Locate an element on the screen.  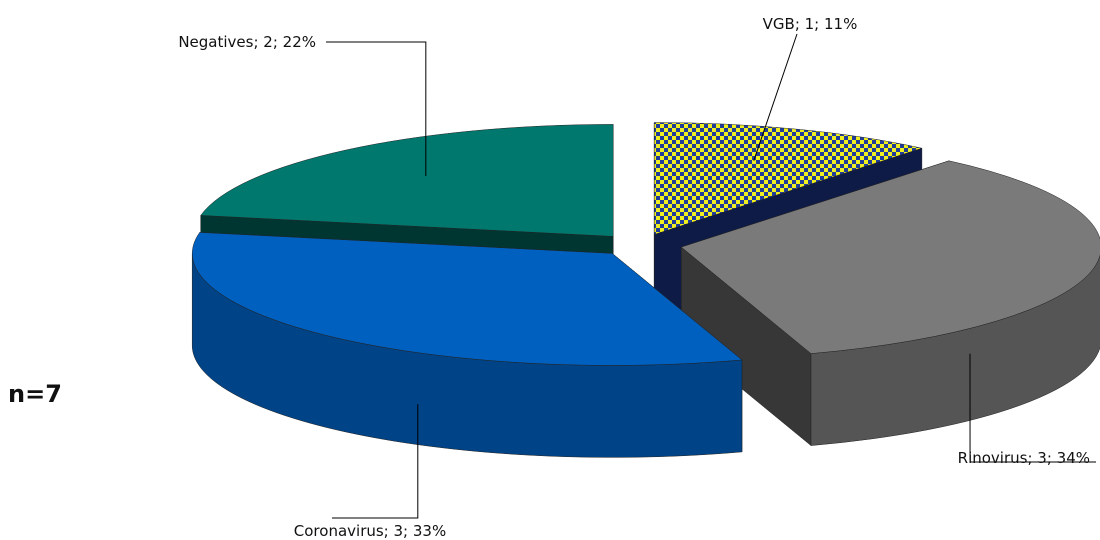
data-label: Coronavirus; 3; 33% is located at coordinates (370, 531).